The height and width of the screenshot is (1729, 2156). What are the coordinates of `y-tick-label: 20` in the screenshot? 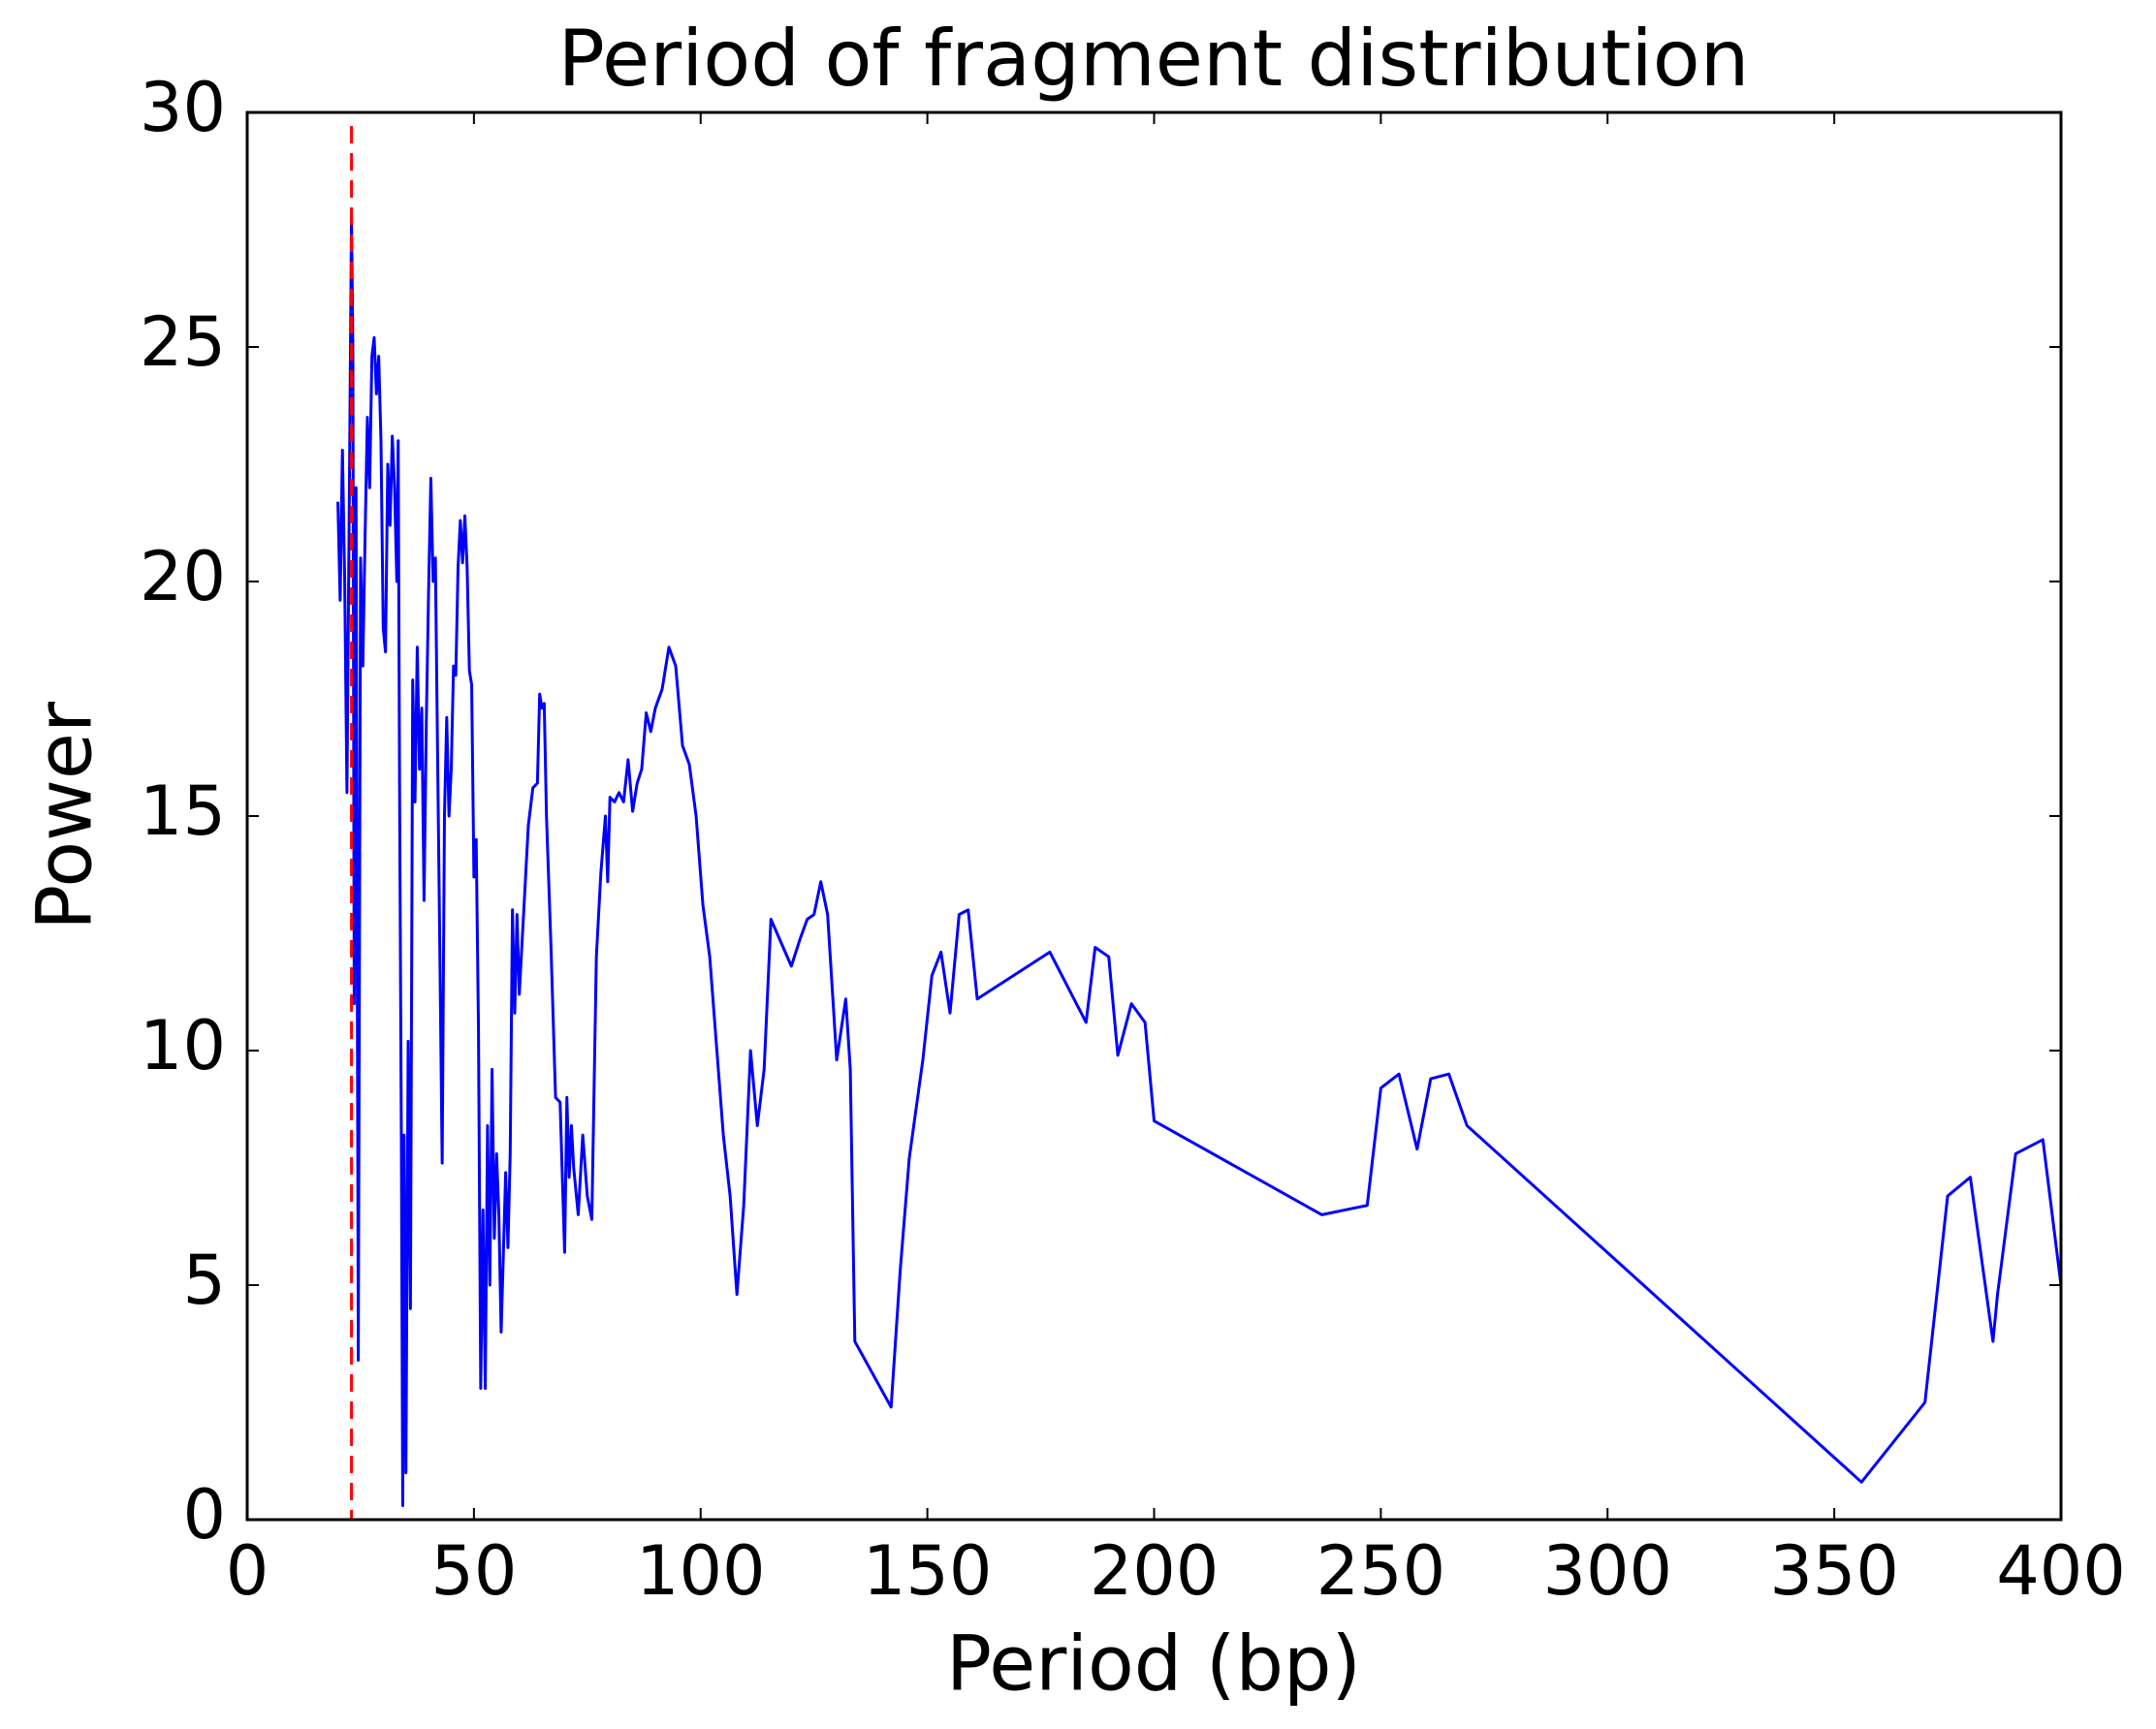 It's located at (183, 577).